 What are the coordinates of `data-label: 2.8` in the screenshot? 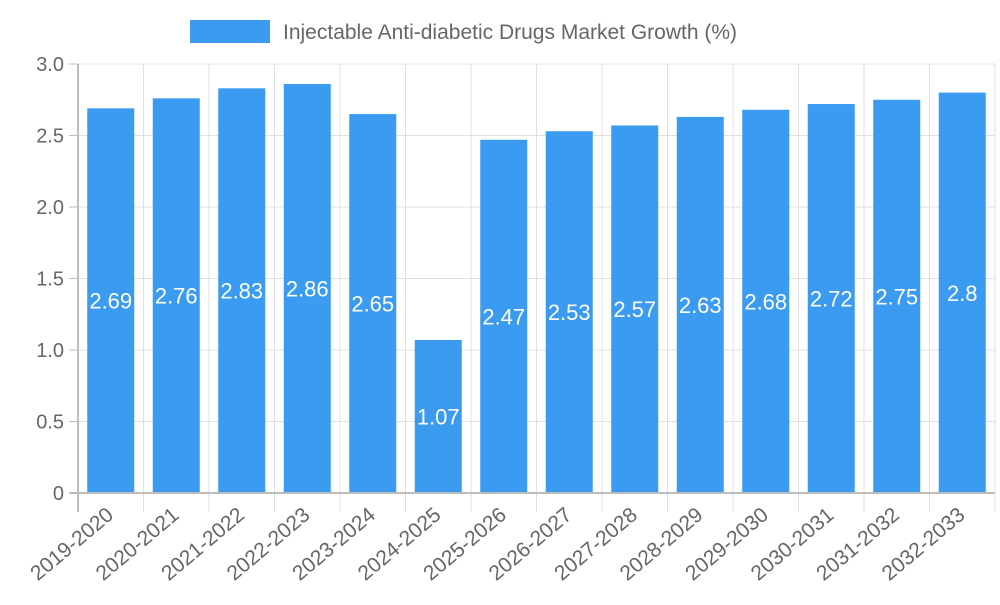 It's located at (962, 293).